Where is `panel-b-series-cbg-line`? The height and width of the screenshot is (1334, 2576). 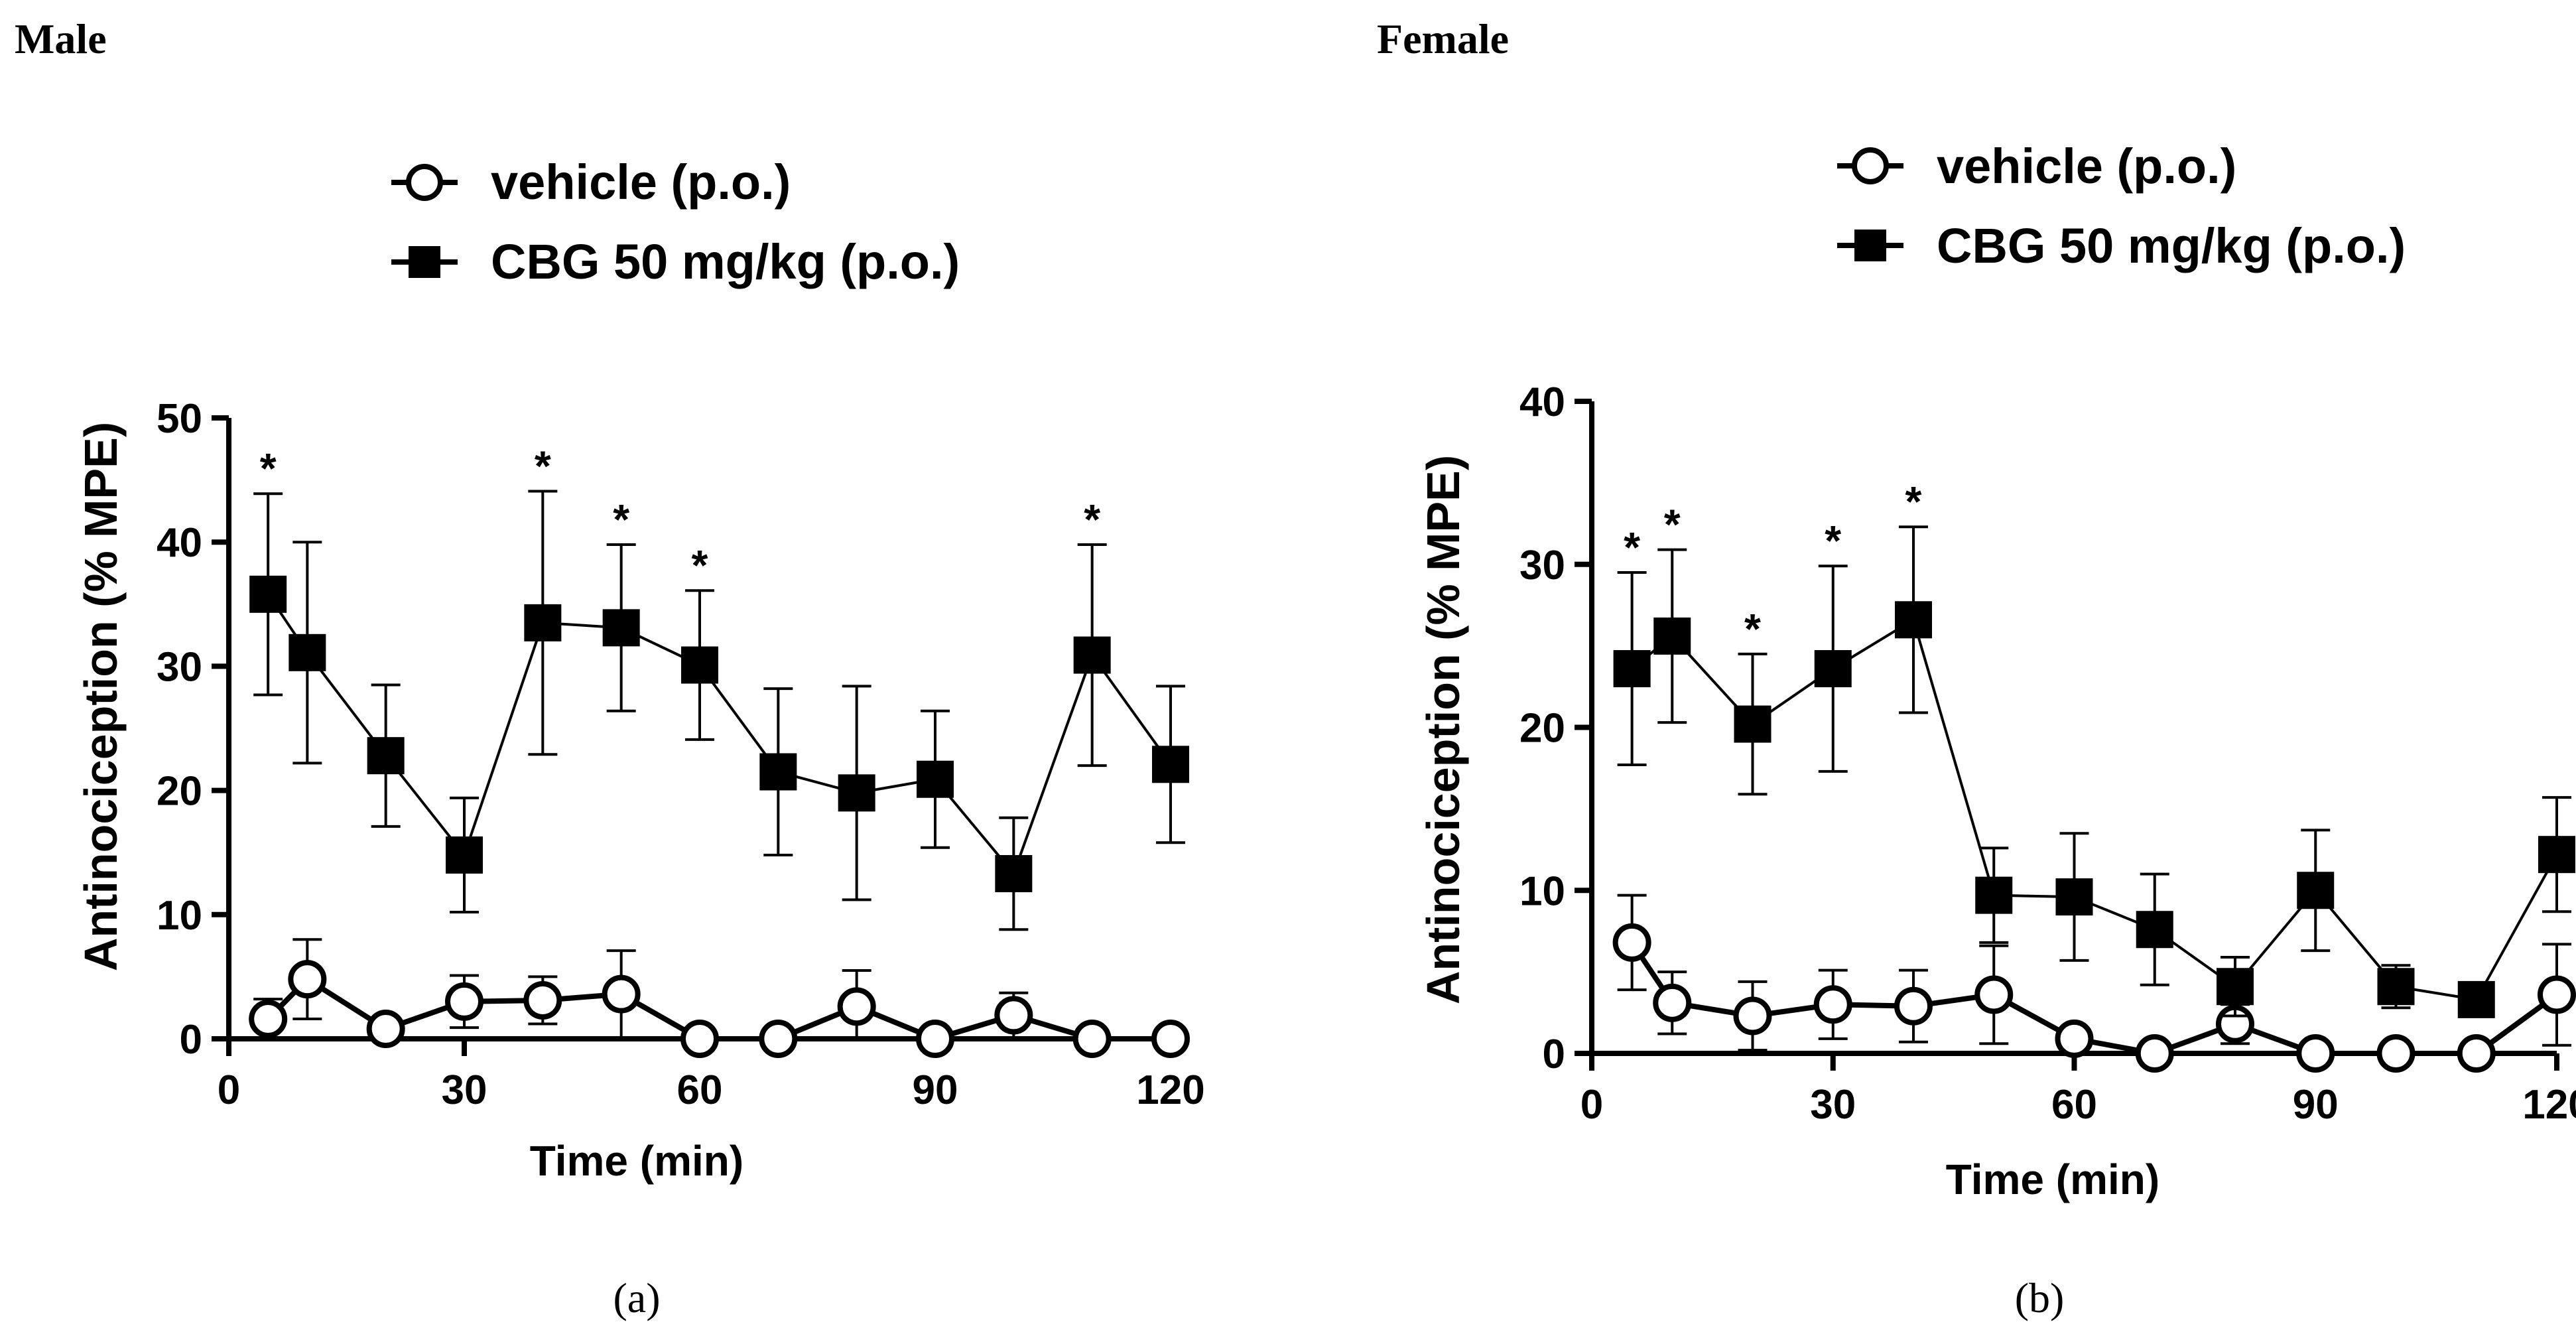 panel-b-series-cbg-line is located at coordinates (2094, 809).